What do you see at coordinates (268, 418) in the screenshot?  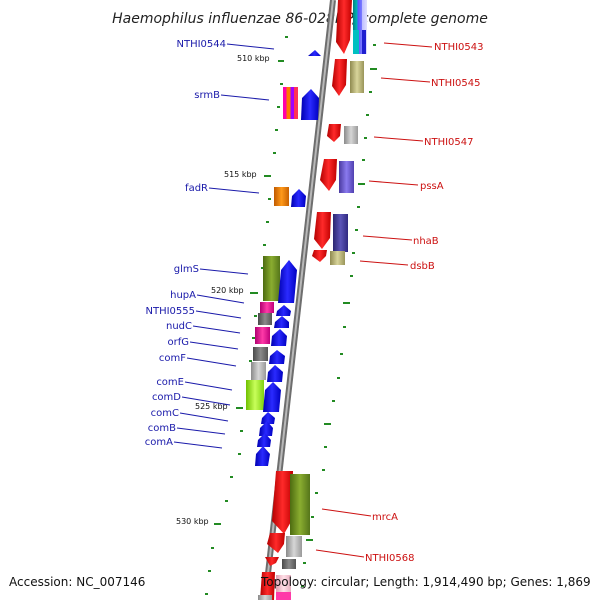 I see `gene-comD-arrow` at bounding box center [268, 418].